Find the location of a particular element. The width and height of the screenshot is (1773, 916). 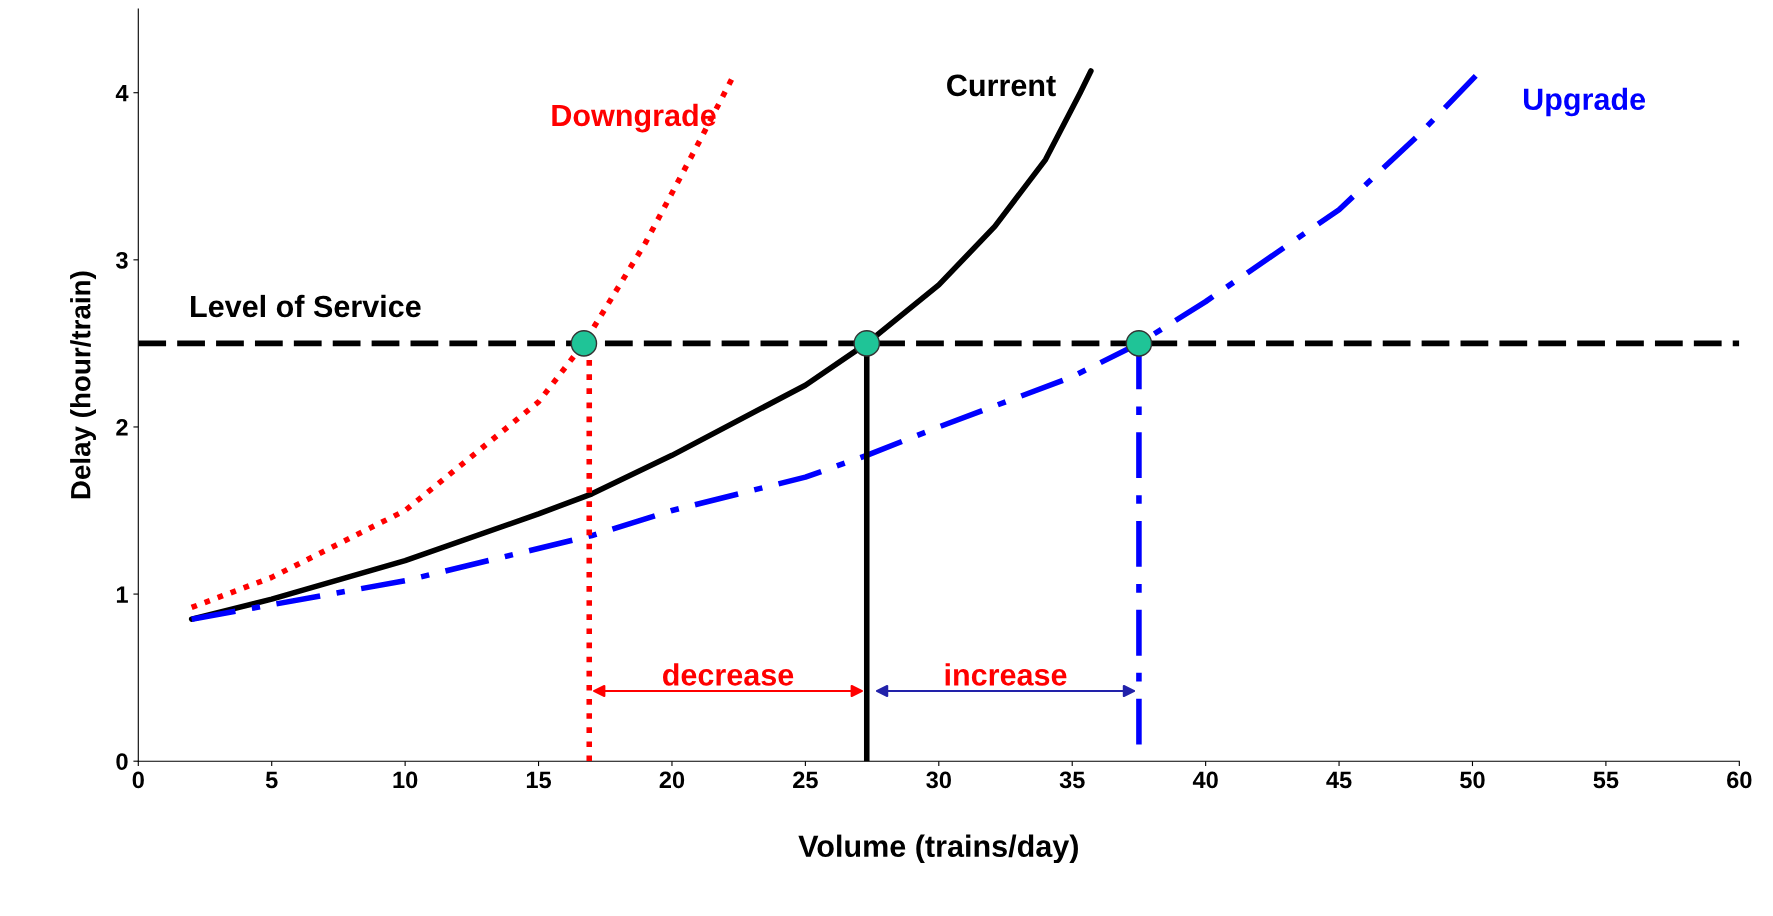

x-tick-label: 25 is located at coordinates (805, 780).